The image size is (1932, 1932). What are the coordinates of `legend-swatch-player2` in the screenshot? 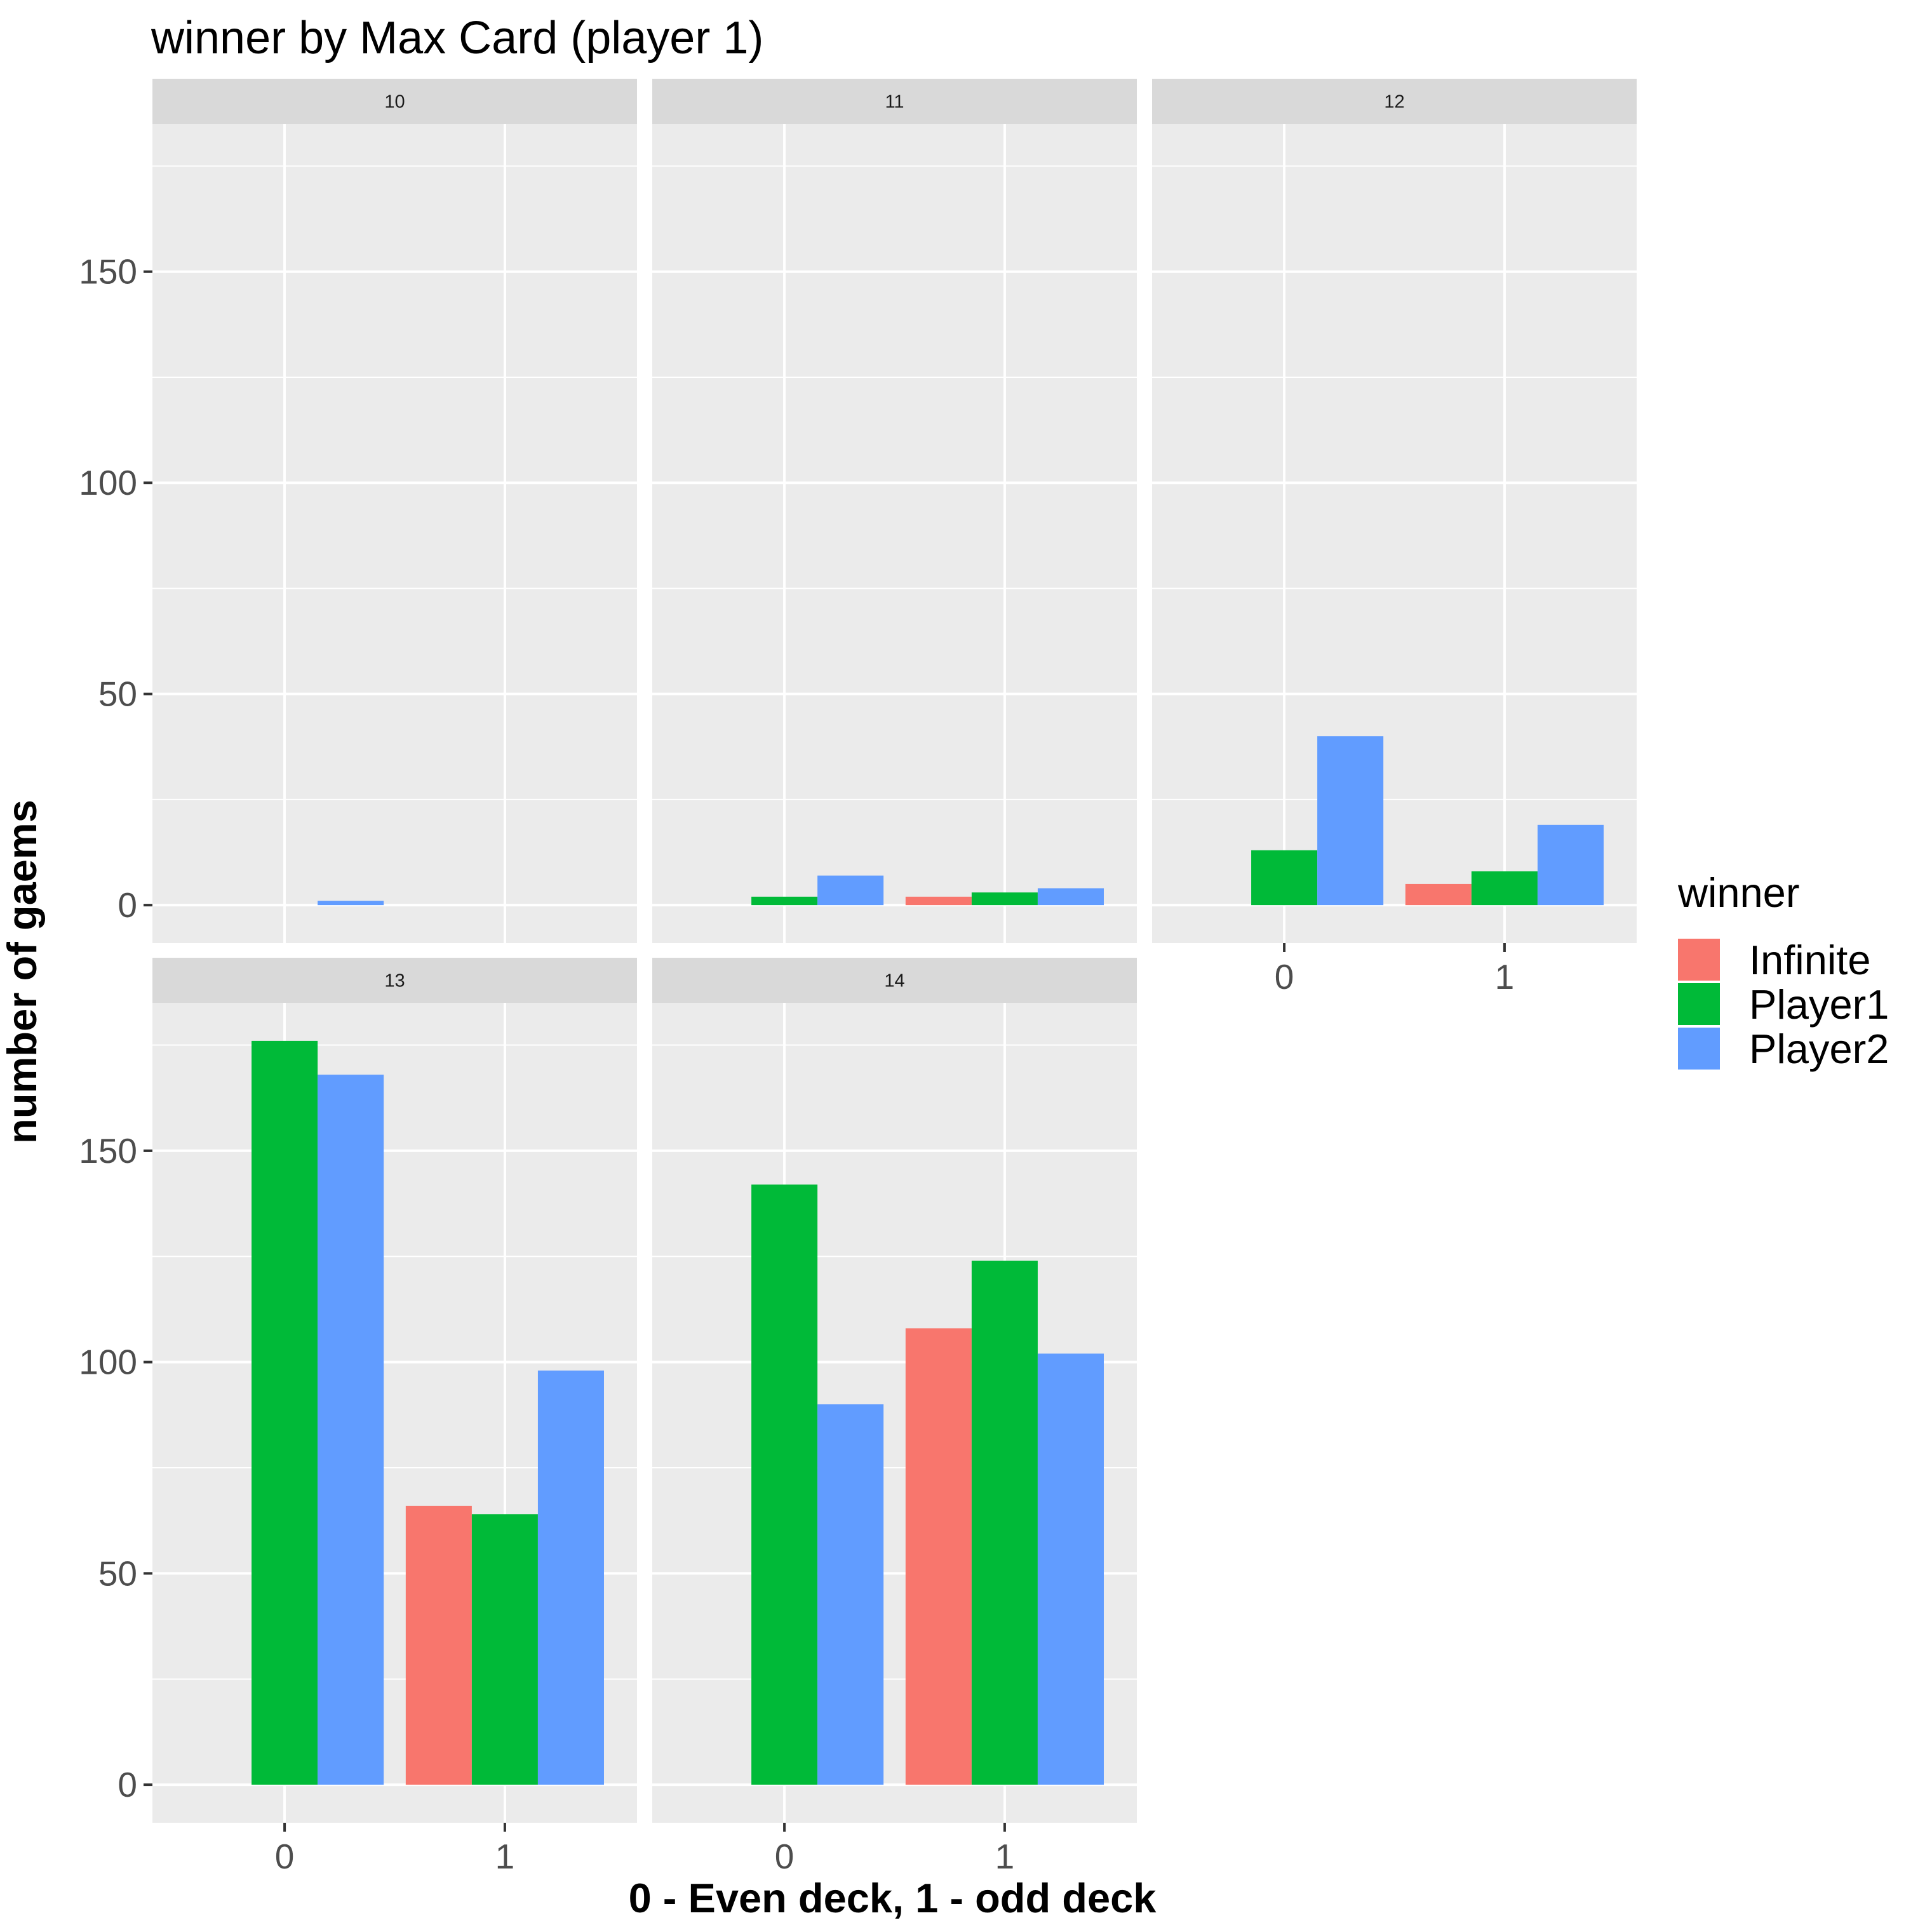 It's located at (1699, 1049).